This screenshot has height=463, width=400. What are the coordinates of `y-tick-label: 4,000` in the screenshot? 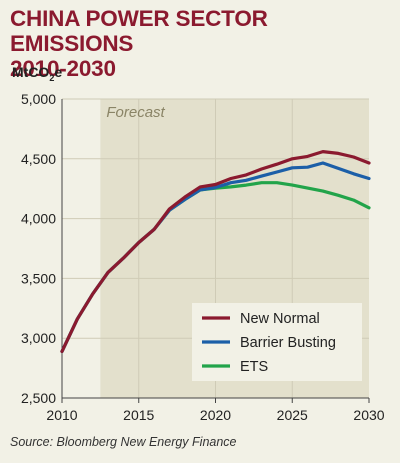 It's located at (38, 219).